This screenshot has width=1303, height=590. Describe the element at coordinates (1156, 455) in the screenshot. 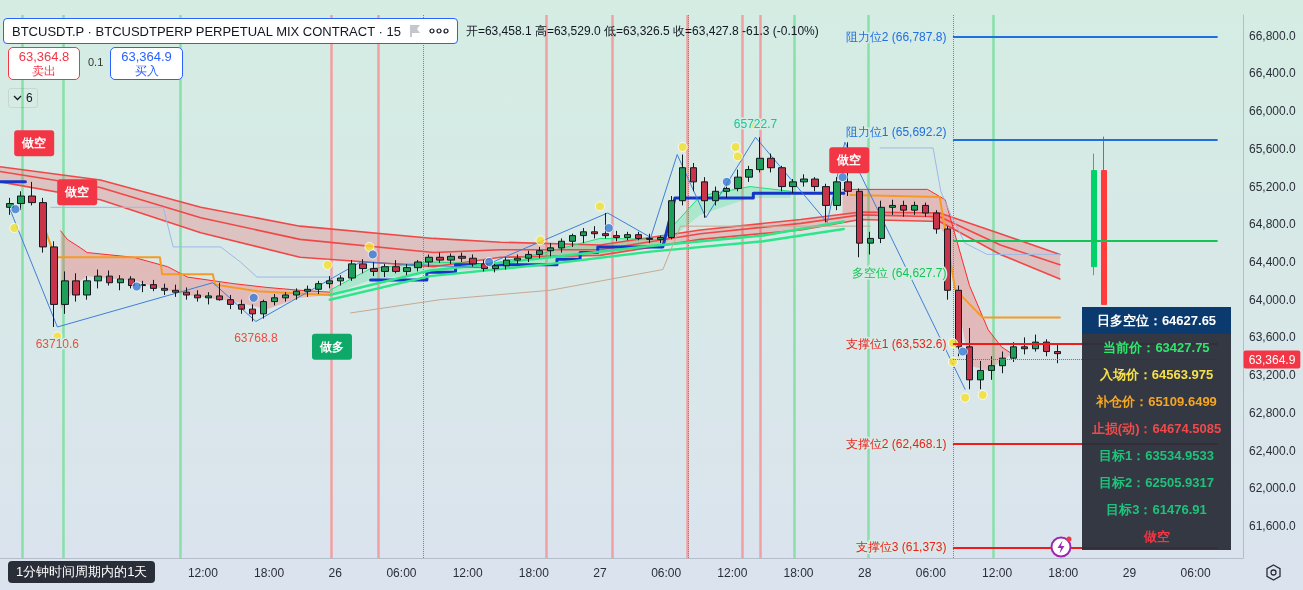

I see `annotation: 目标1：63534.9533` at that location.